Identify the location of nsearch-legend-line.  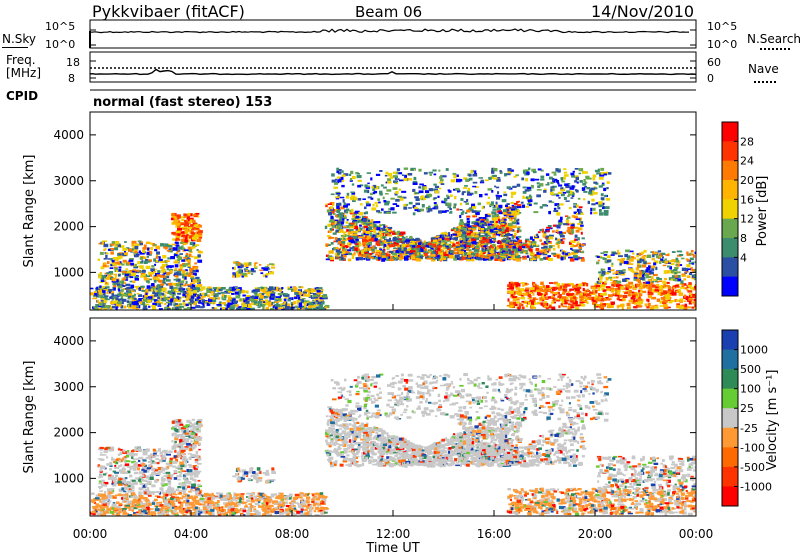
(775, 49).